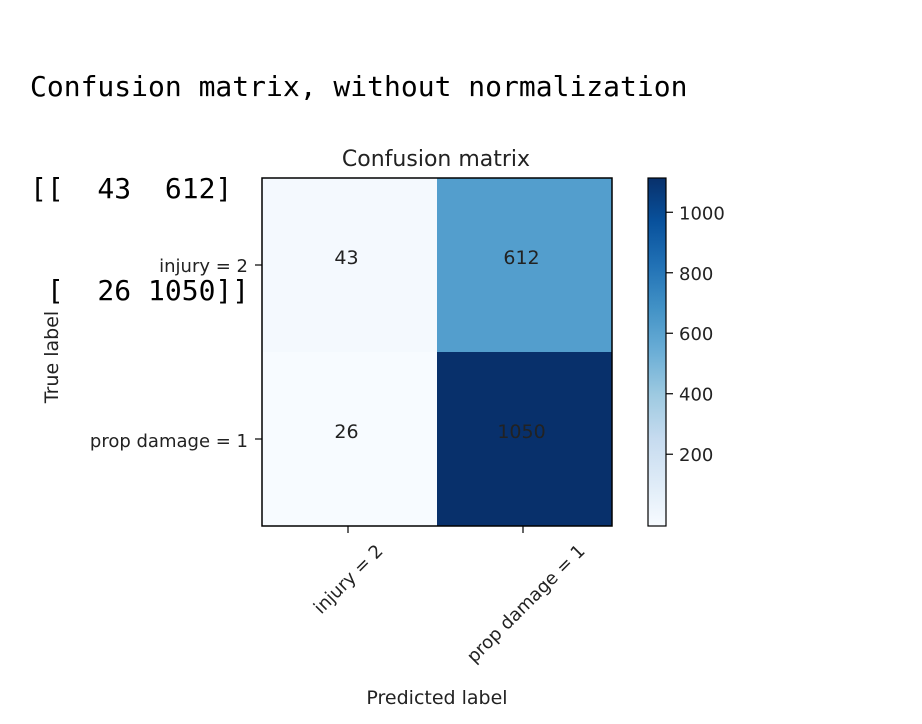 Image resolution: width=922 pixels, height=724 pixels. Describe the element at coordinates (346, 258) in the screenshot. I see `cell-value-label: 43` at that location.